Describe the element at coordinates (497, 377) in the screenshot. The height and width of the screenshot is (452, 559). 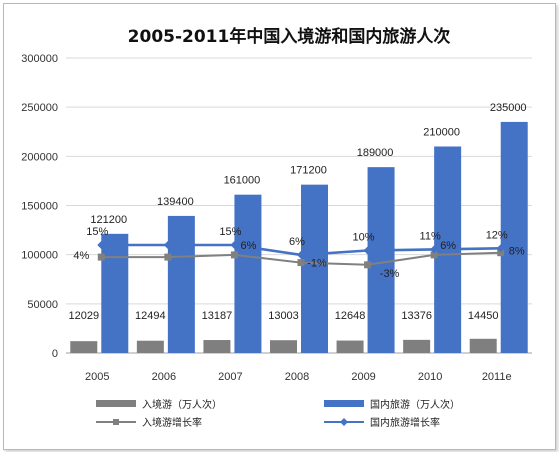
I see `x-tick-label: 2011e` at that location.